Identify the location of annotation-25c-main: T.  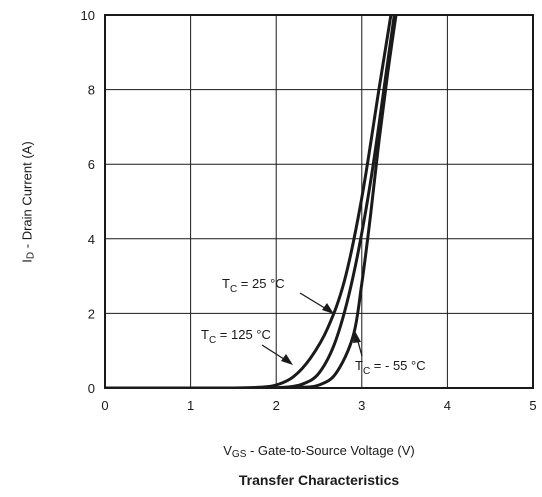
(226, 283).